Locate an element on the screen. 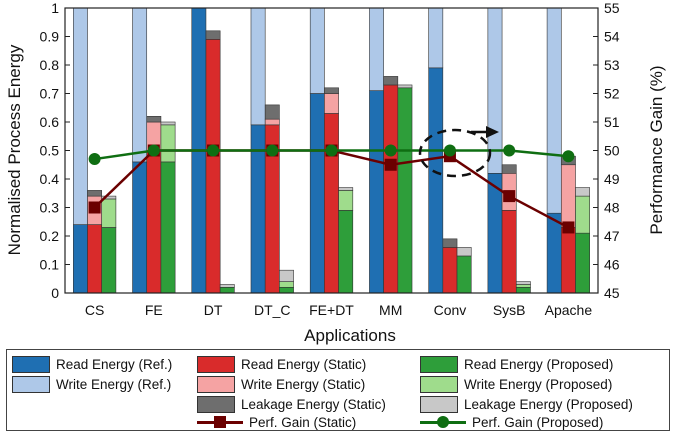 This screenshot has height=434, width=676. y-tick-label: 0.6 is located at coordinates (50, 122).